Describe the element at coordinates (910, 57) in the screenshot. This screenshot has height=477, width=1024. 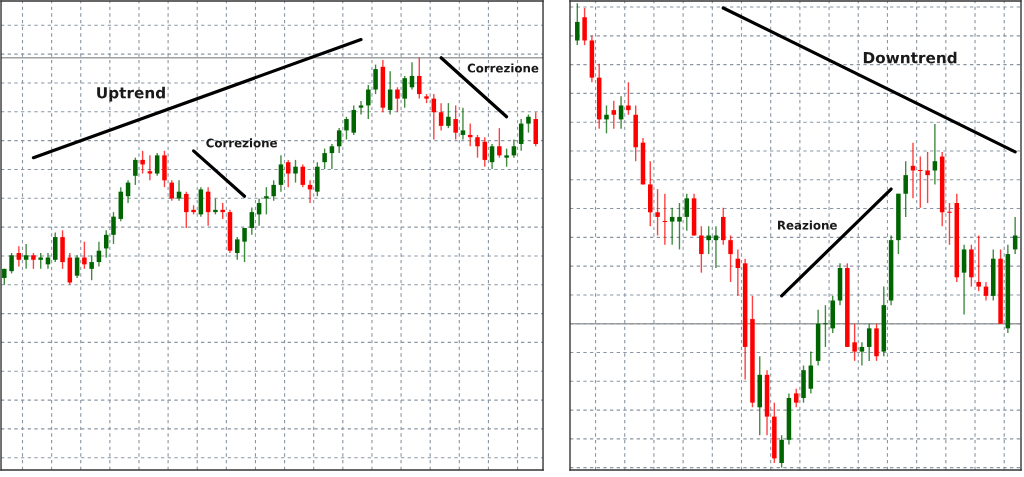
I see `annotation: Downtrend` at that location.